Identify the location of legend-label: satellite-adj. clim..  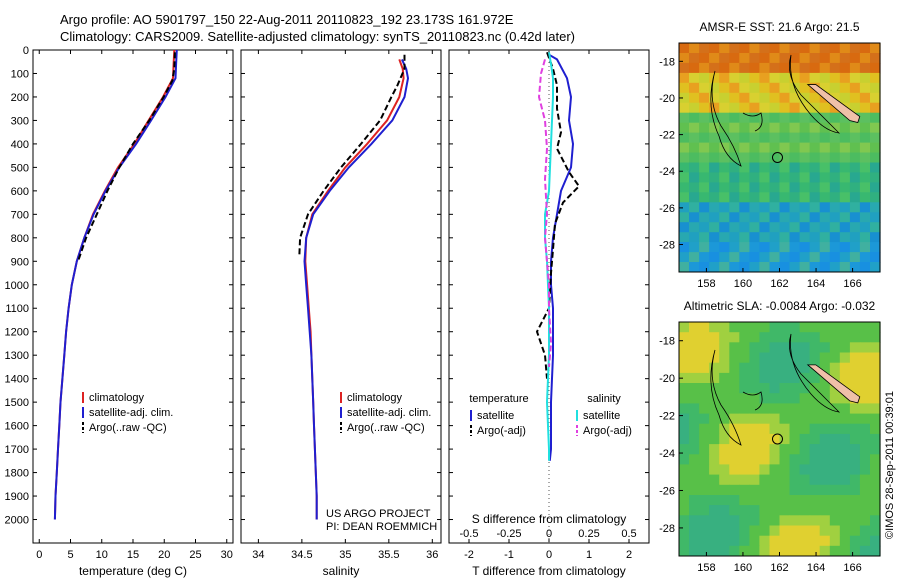
(389, 413).